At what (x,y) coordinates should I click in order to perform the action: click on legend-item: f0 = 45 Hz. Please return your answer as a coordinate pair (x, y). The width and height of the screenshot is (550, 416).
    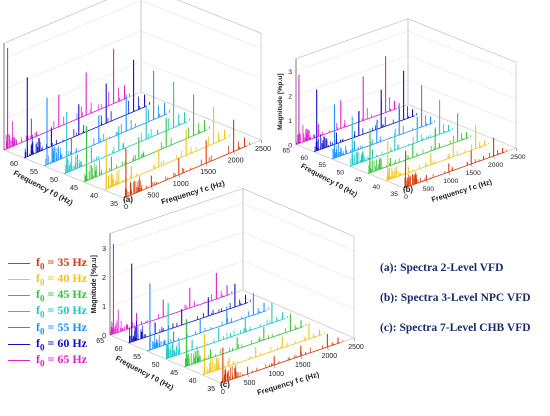
    Looking at the image, I should click on (69, 295).